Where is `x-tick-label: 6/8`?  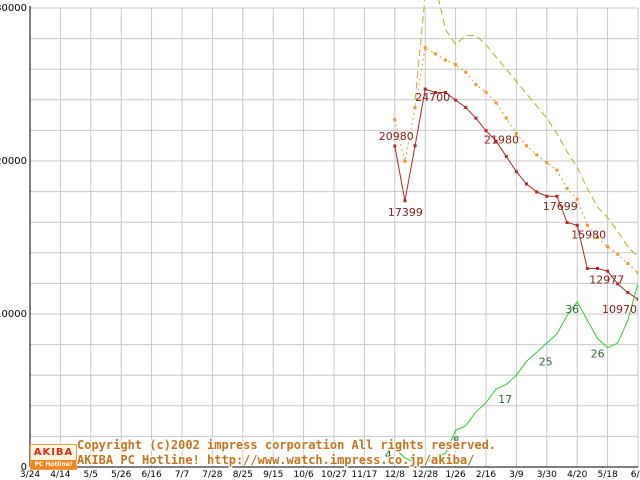 x-tick-label: 6/8 is located at coordinates (635, 475).